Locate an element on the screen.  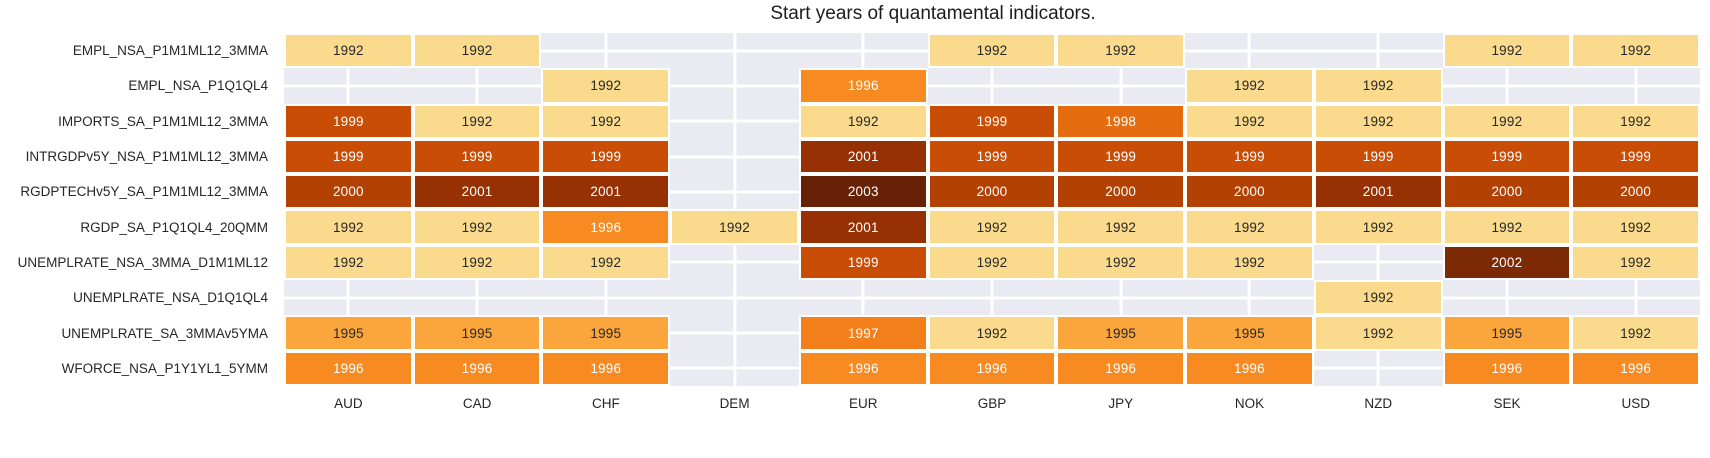
heatmap-cell-UNEMPLRATE_NSA_D1Q1QL4-CHF is located at coordinates (605, 297).